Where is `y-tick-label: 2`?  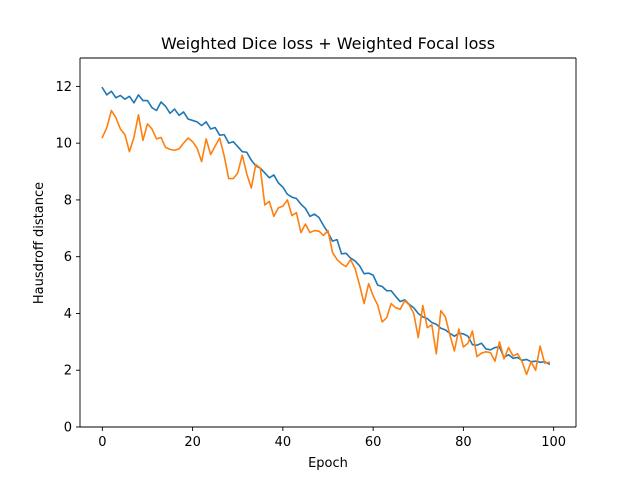
y-tick-label: 2 is located at coordinates (68, 371).